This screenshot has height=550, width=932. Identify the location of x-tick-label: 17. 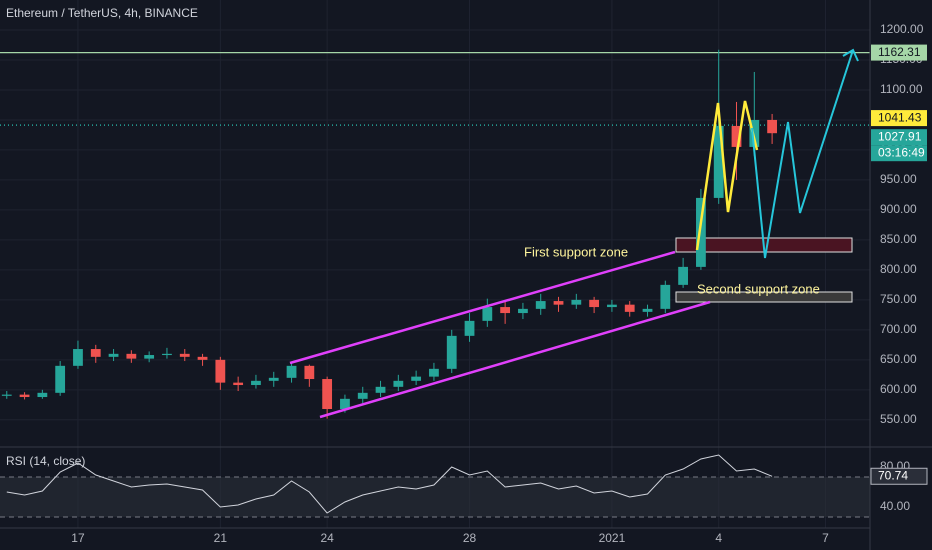
(78, 538).